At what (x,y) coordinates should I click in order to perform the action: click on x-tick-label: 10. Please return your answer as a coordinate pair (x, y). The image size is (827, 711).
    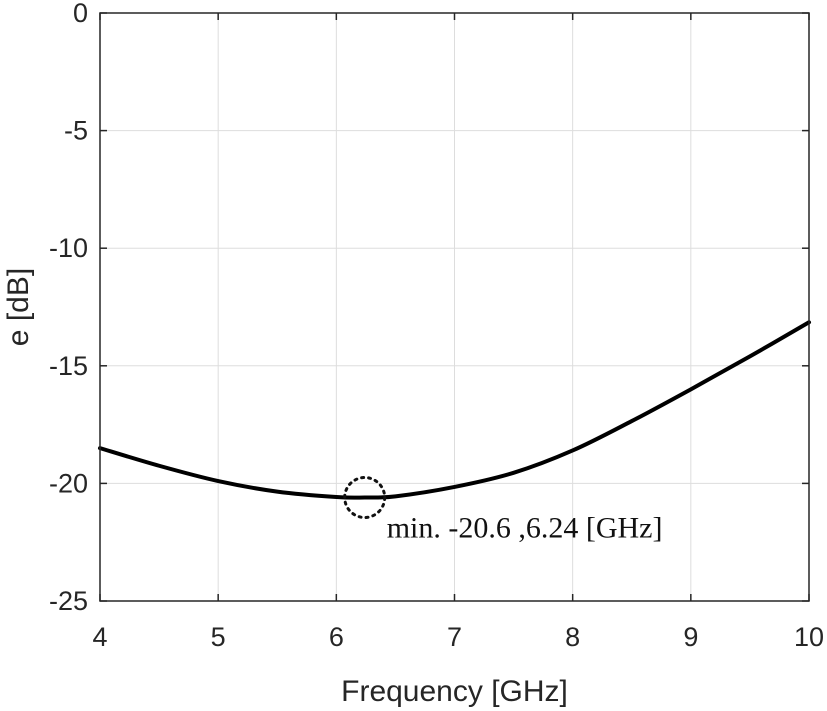
    Looking at the image, I should click on (809, 637).